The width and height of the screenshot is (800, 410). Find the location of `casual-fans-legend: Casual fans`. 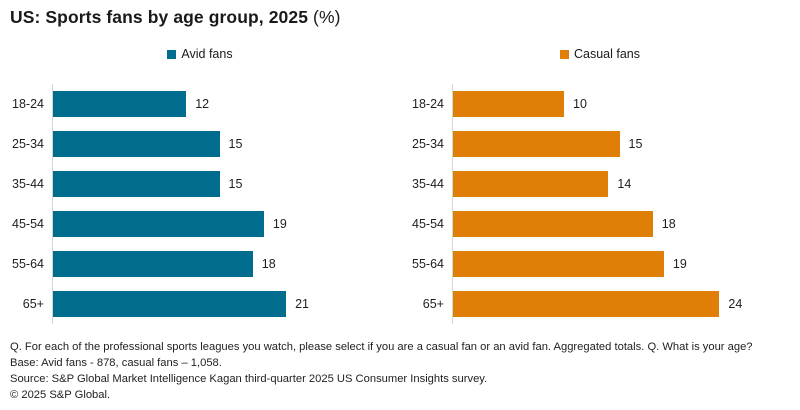

casual-fans-legend: Casual fans is located at coordinates (600, 54).